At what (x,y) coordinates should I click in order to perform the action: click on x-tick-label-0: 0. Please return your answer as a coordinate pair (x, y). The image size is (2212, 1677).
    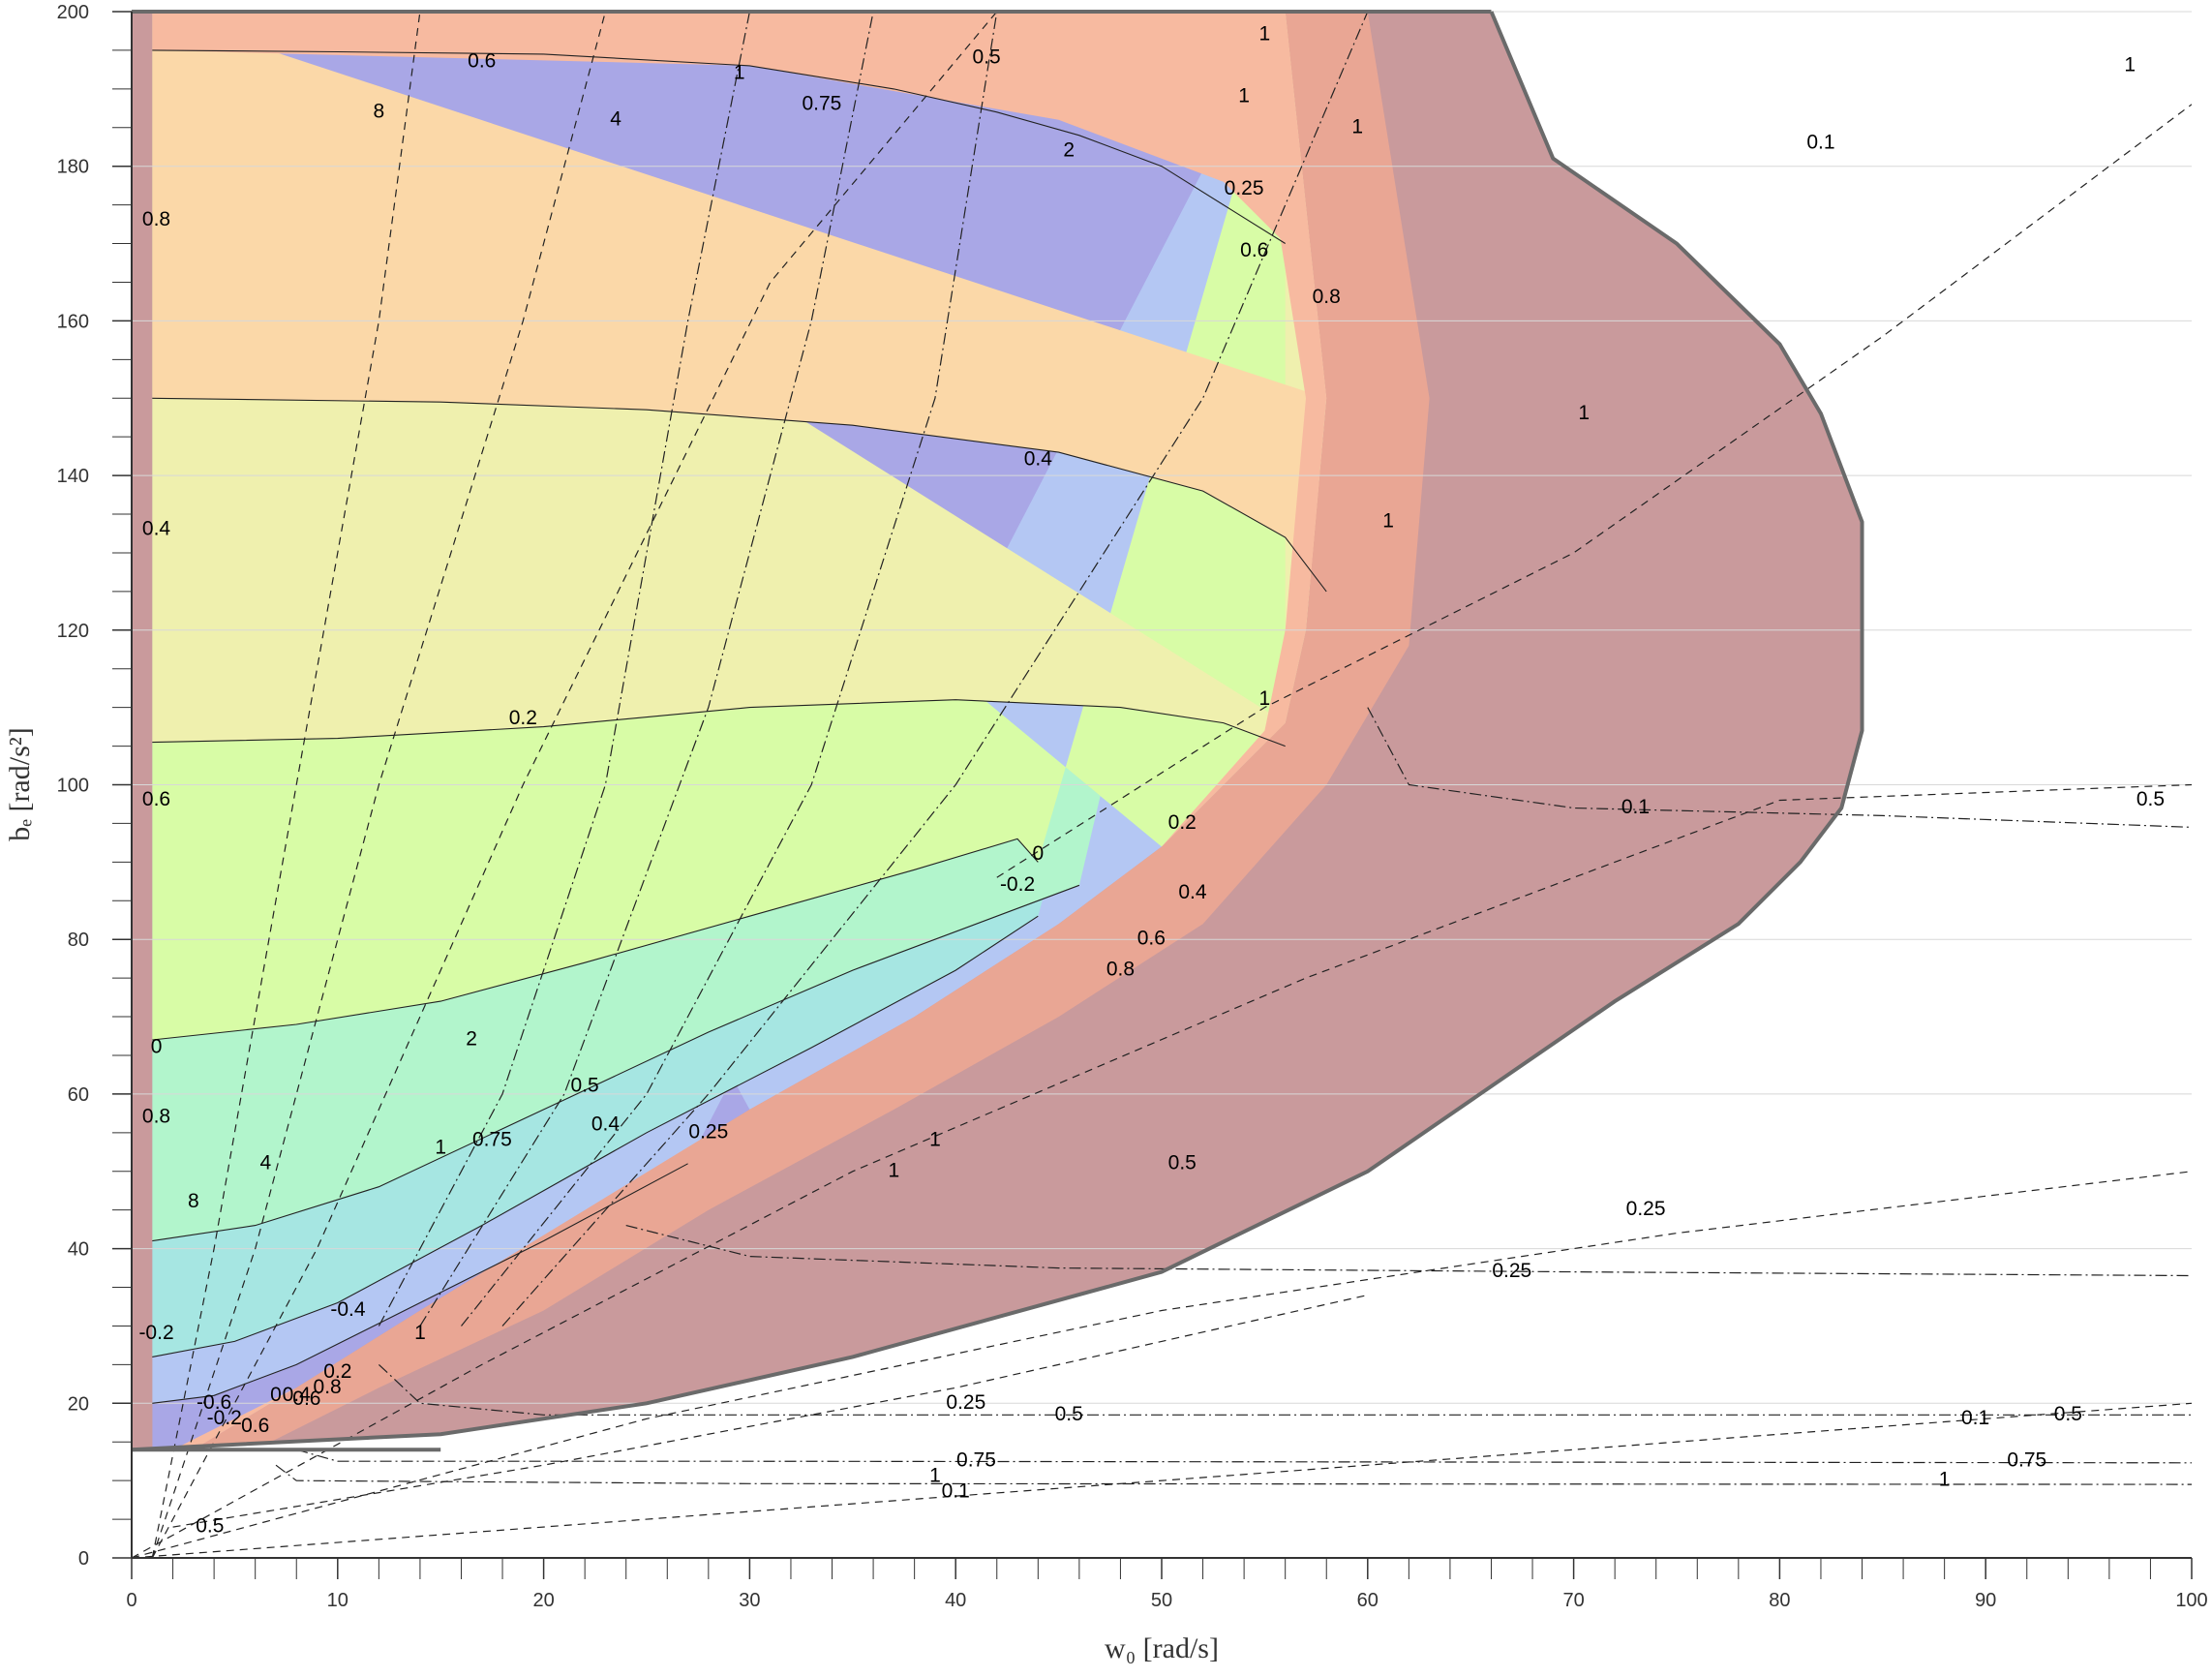
    Looking at the image, I should click on (131, 1600).